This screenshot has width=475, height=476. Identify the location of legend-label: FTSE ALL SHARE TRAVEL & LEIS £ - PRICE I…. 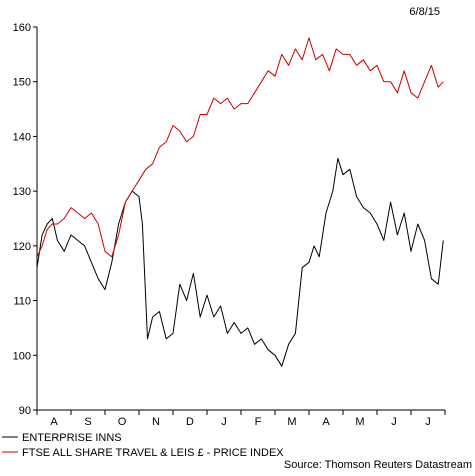
(153, 453).